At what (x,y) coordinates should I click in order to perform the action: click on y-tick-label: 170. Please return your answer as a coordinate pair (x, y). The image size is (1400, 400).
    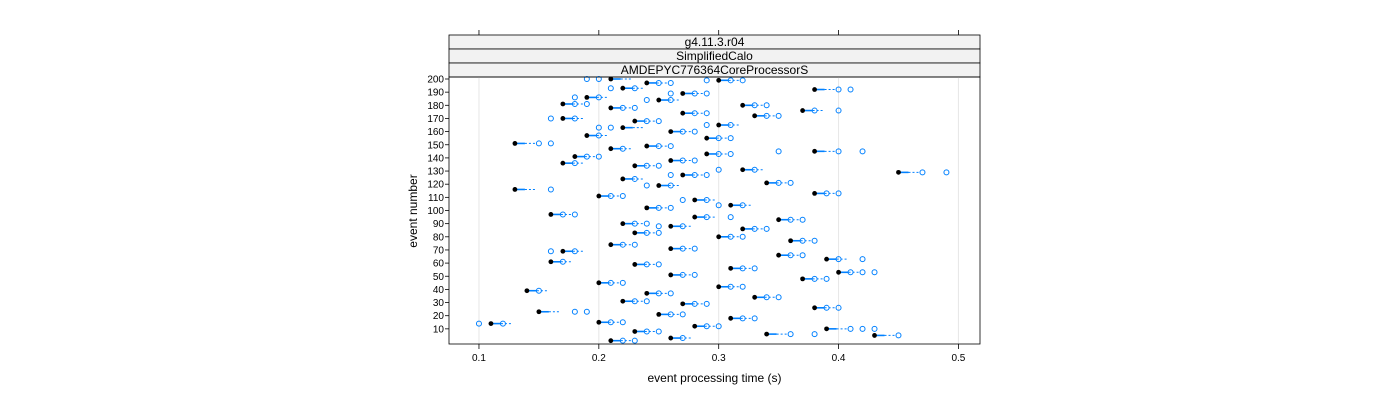
    Looking at the image, I should click on (435, 119).